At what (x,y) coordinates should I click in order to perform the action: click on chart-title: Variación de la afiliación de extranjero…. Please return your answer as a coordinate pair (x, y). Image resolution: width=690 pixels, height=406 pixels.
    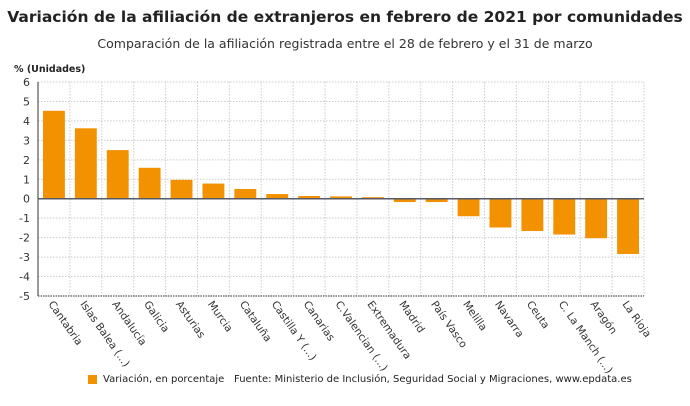
    Looking at the image, I should click on (345, 17).